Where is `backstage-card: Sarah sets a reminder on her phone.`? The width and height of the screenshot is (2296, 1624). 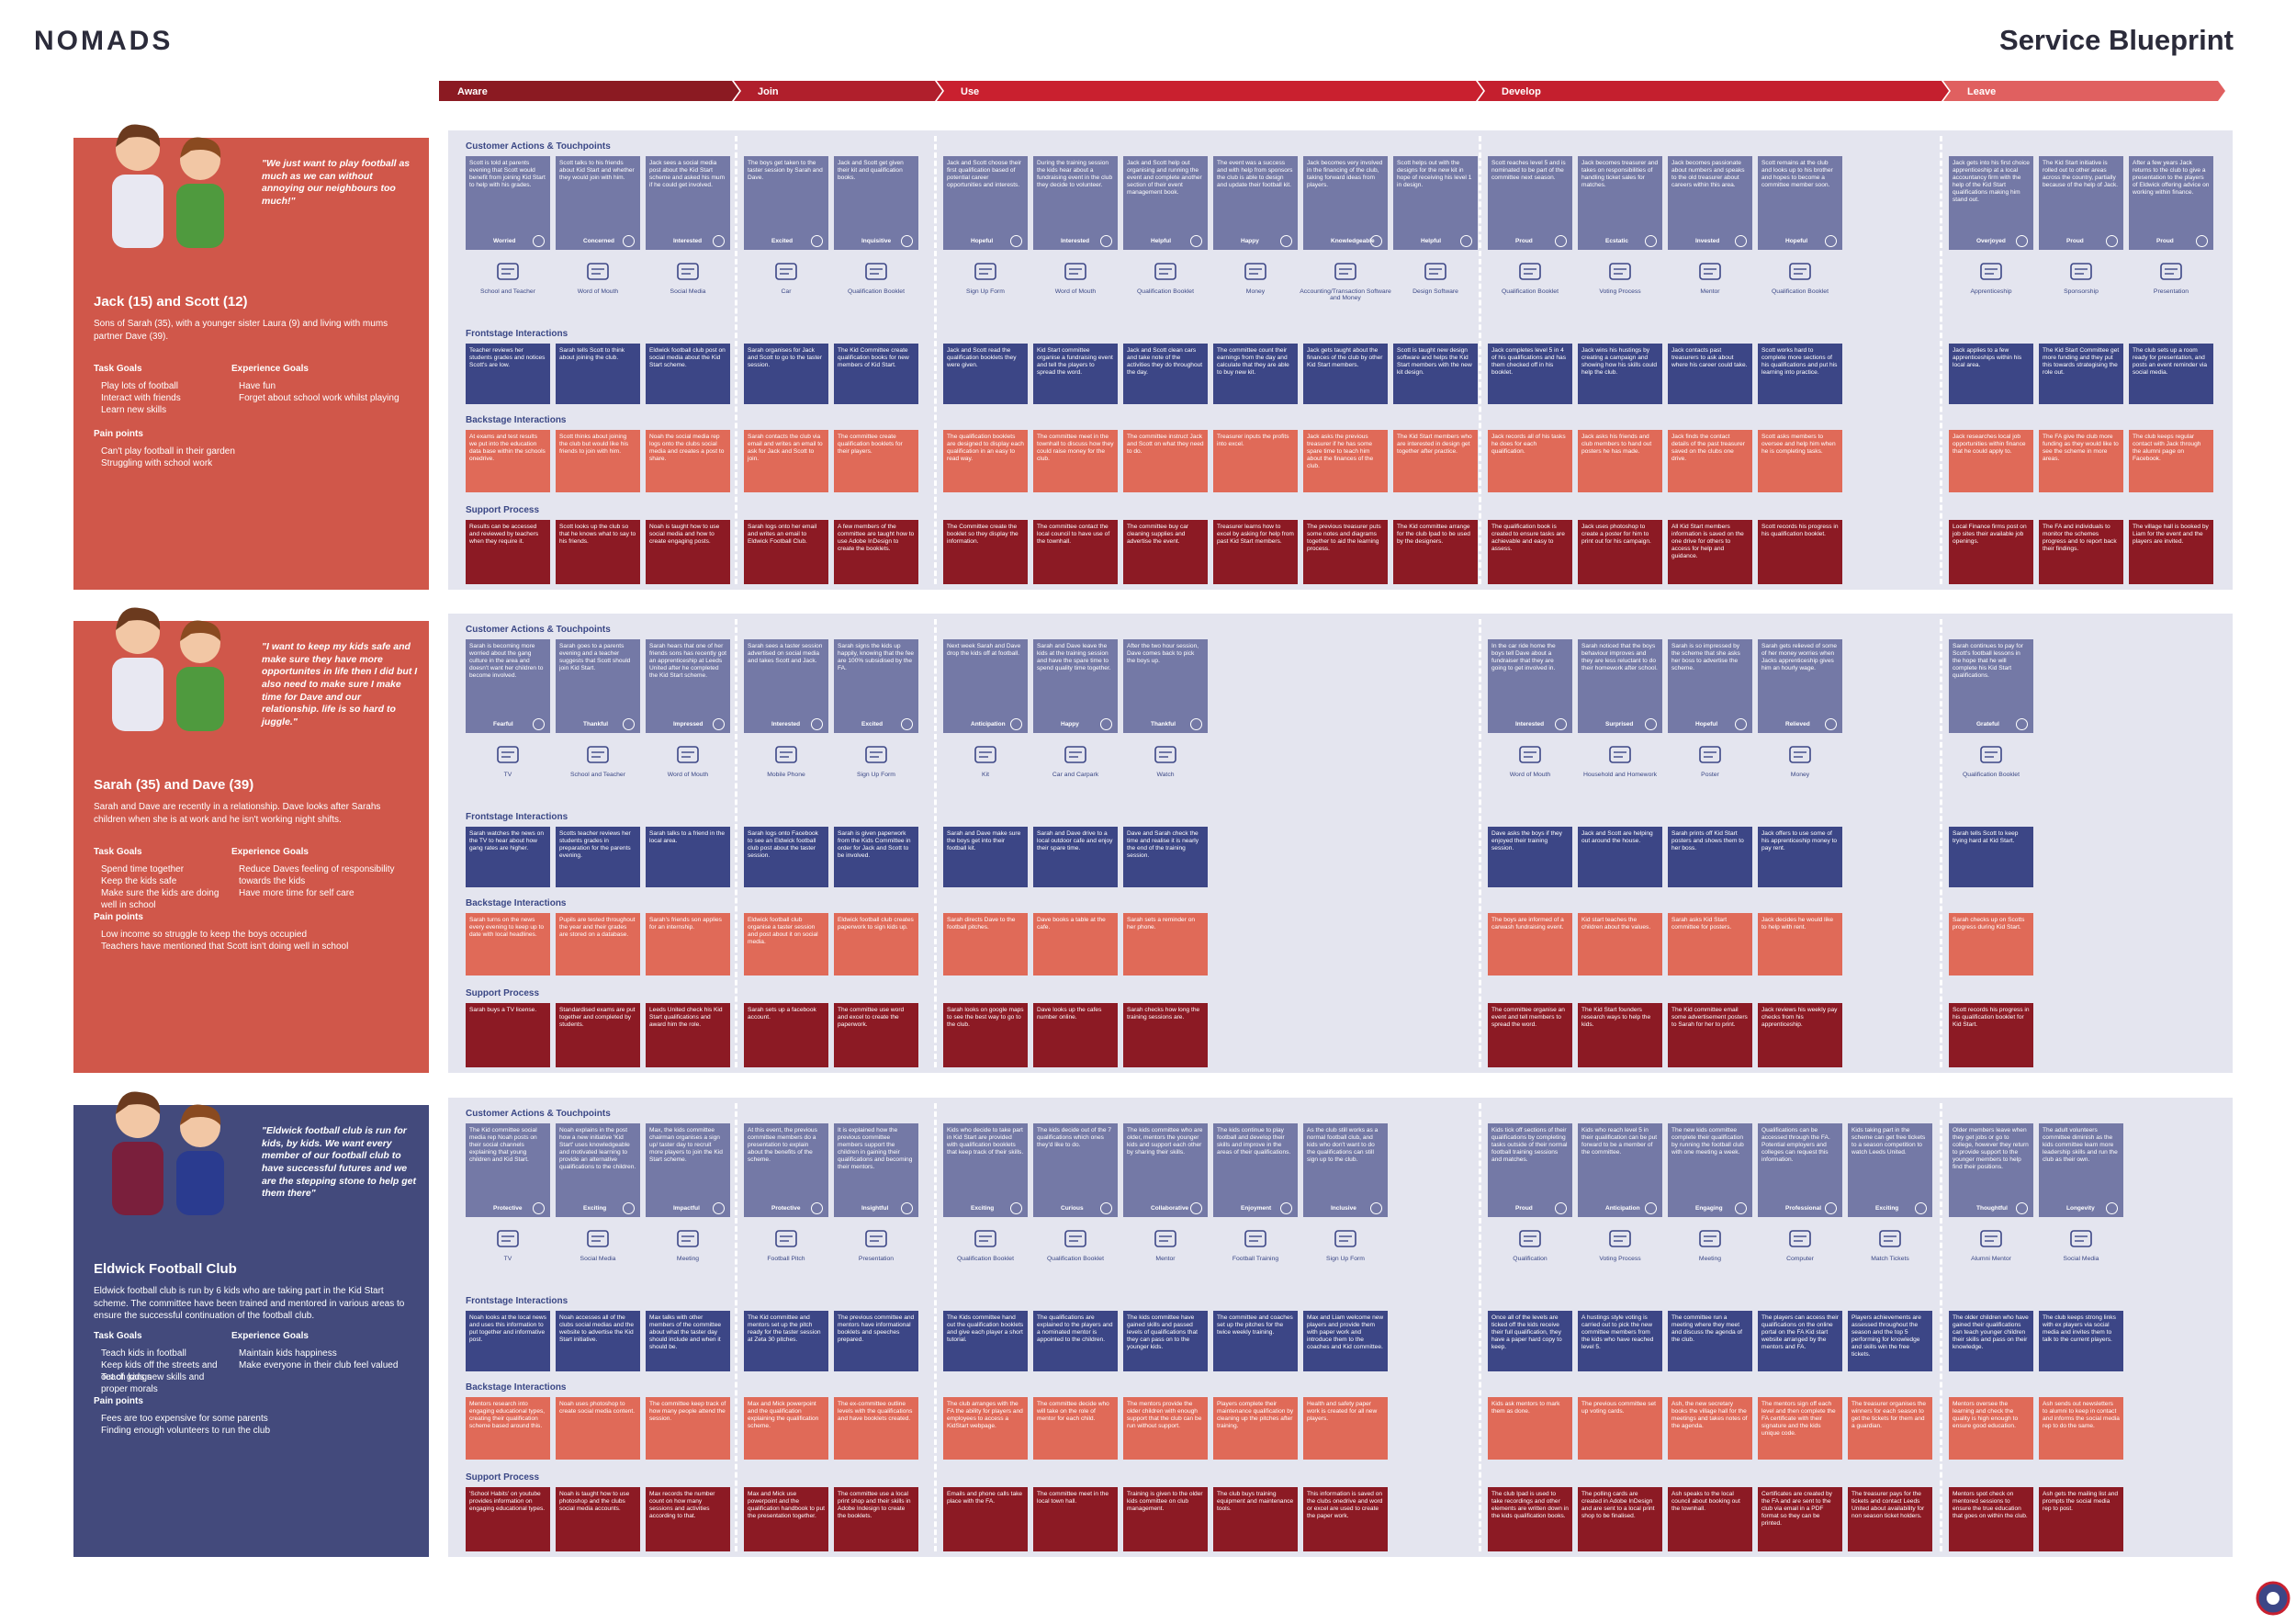 backstage-card: Sarah sets a reminder on her phone. is located at coordinates (1165, 944).